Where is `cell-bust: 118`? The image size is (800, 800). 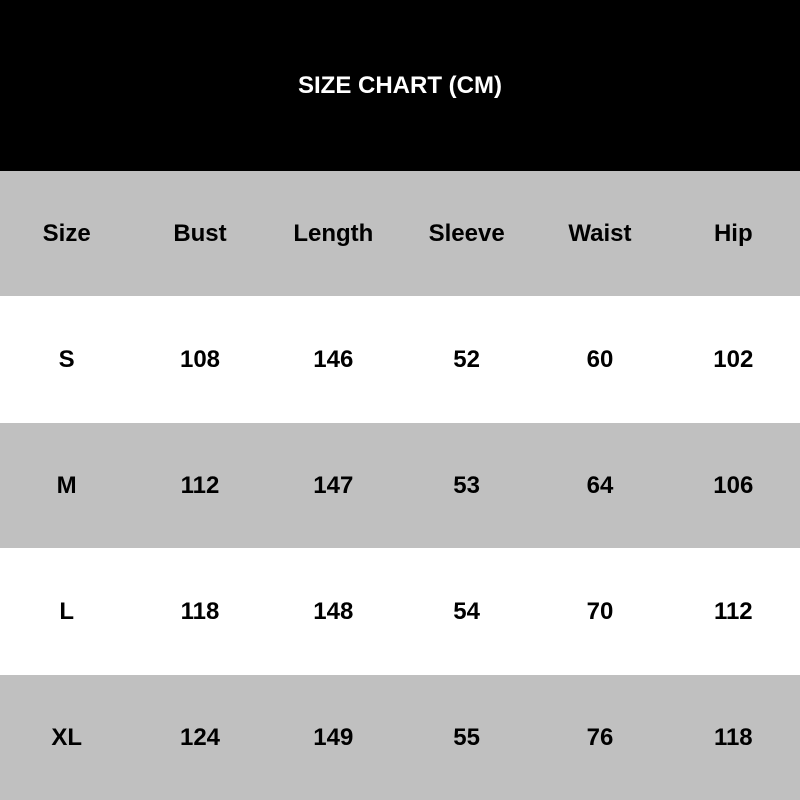
cell-bust: 118 is located at coordinates (200, 611).